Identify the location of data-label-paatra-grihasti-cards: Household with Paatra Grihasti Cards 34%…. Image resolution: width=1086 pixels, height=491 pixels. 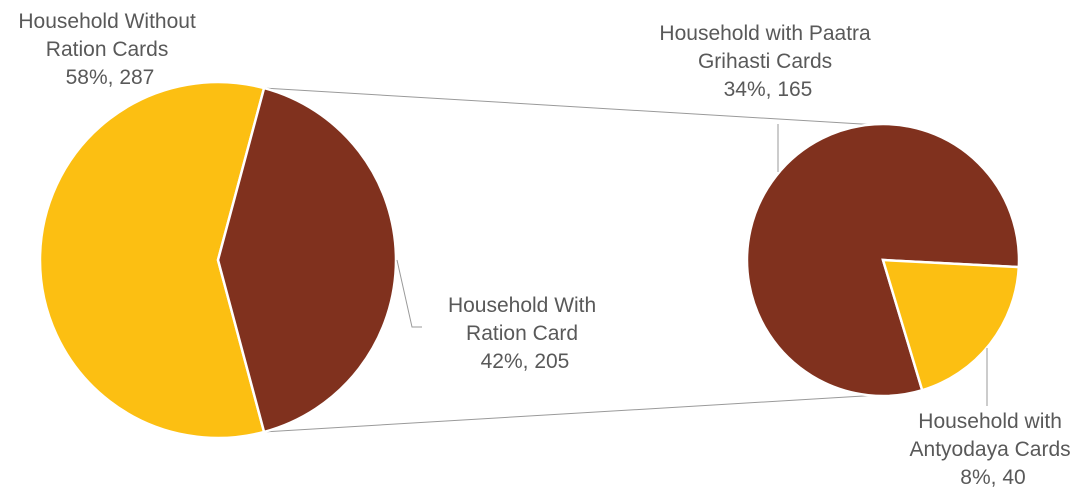
(767, 61).